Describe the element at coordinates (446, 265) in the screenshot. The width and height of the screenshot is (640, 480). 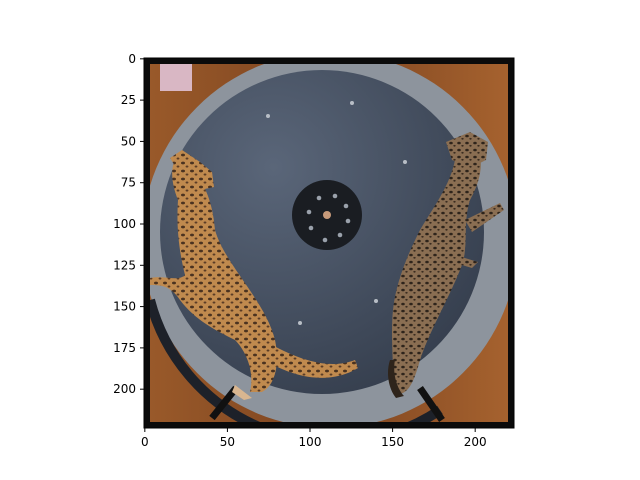
I see `right-cat` at that location.